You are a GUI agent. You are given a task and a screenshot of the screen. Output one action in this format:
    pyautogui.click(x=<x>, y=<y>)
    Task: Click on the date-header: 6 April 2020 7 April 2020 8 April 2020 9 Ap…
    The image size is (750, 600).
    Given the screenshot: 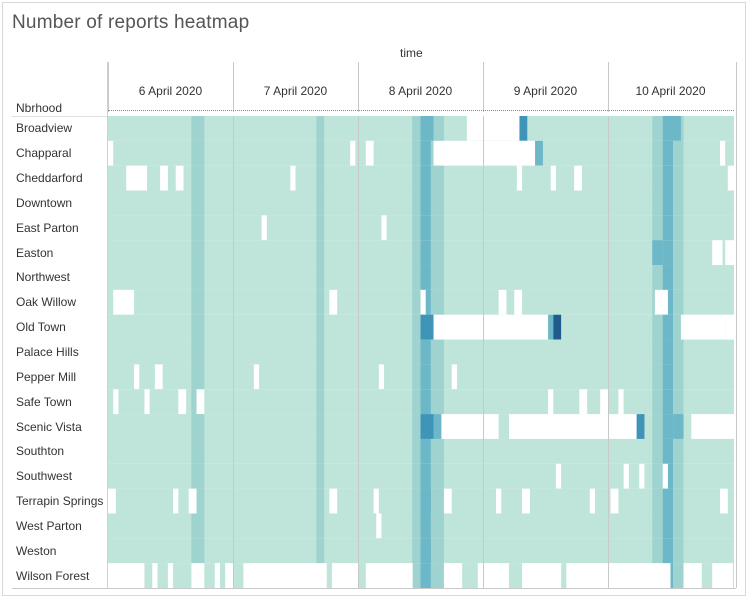 What is the action you would take?
    pyautogui.click(x=421, y=87)
    